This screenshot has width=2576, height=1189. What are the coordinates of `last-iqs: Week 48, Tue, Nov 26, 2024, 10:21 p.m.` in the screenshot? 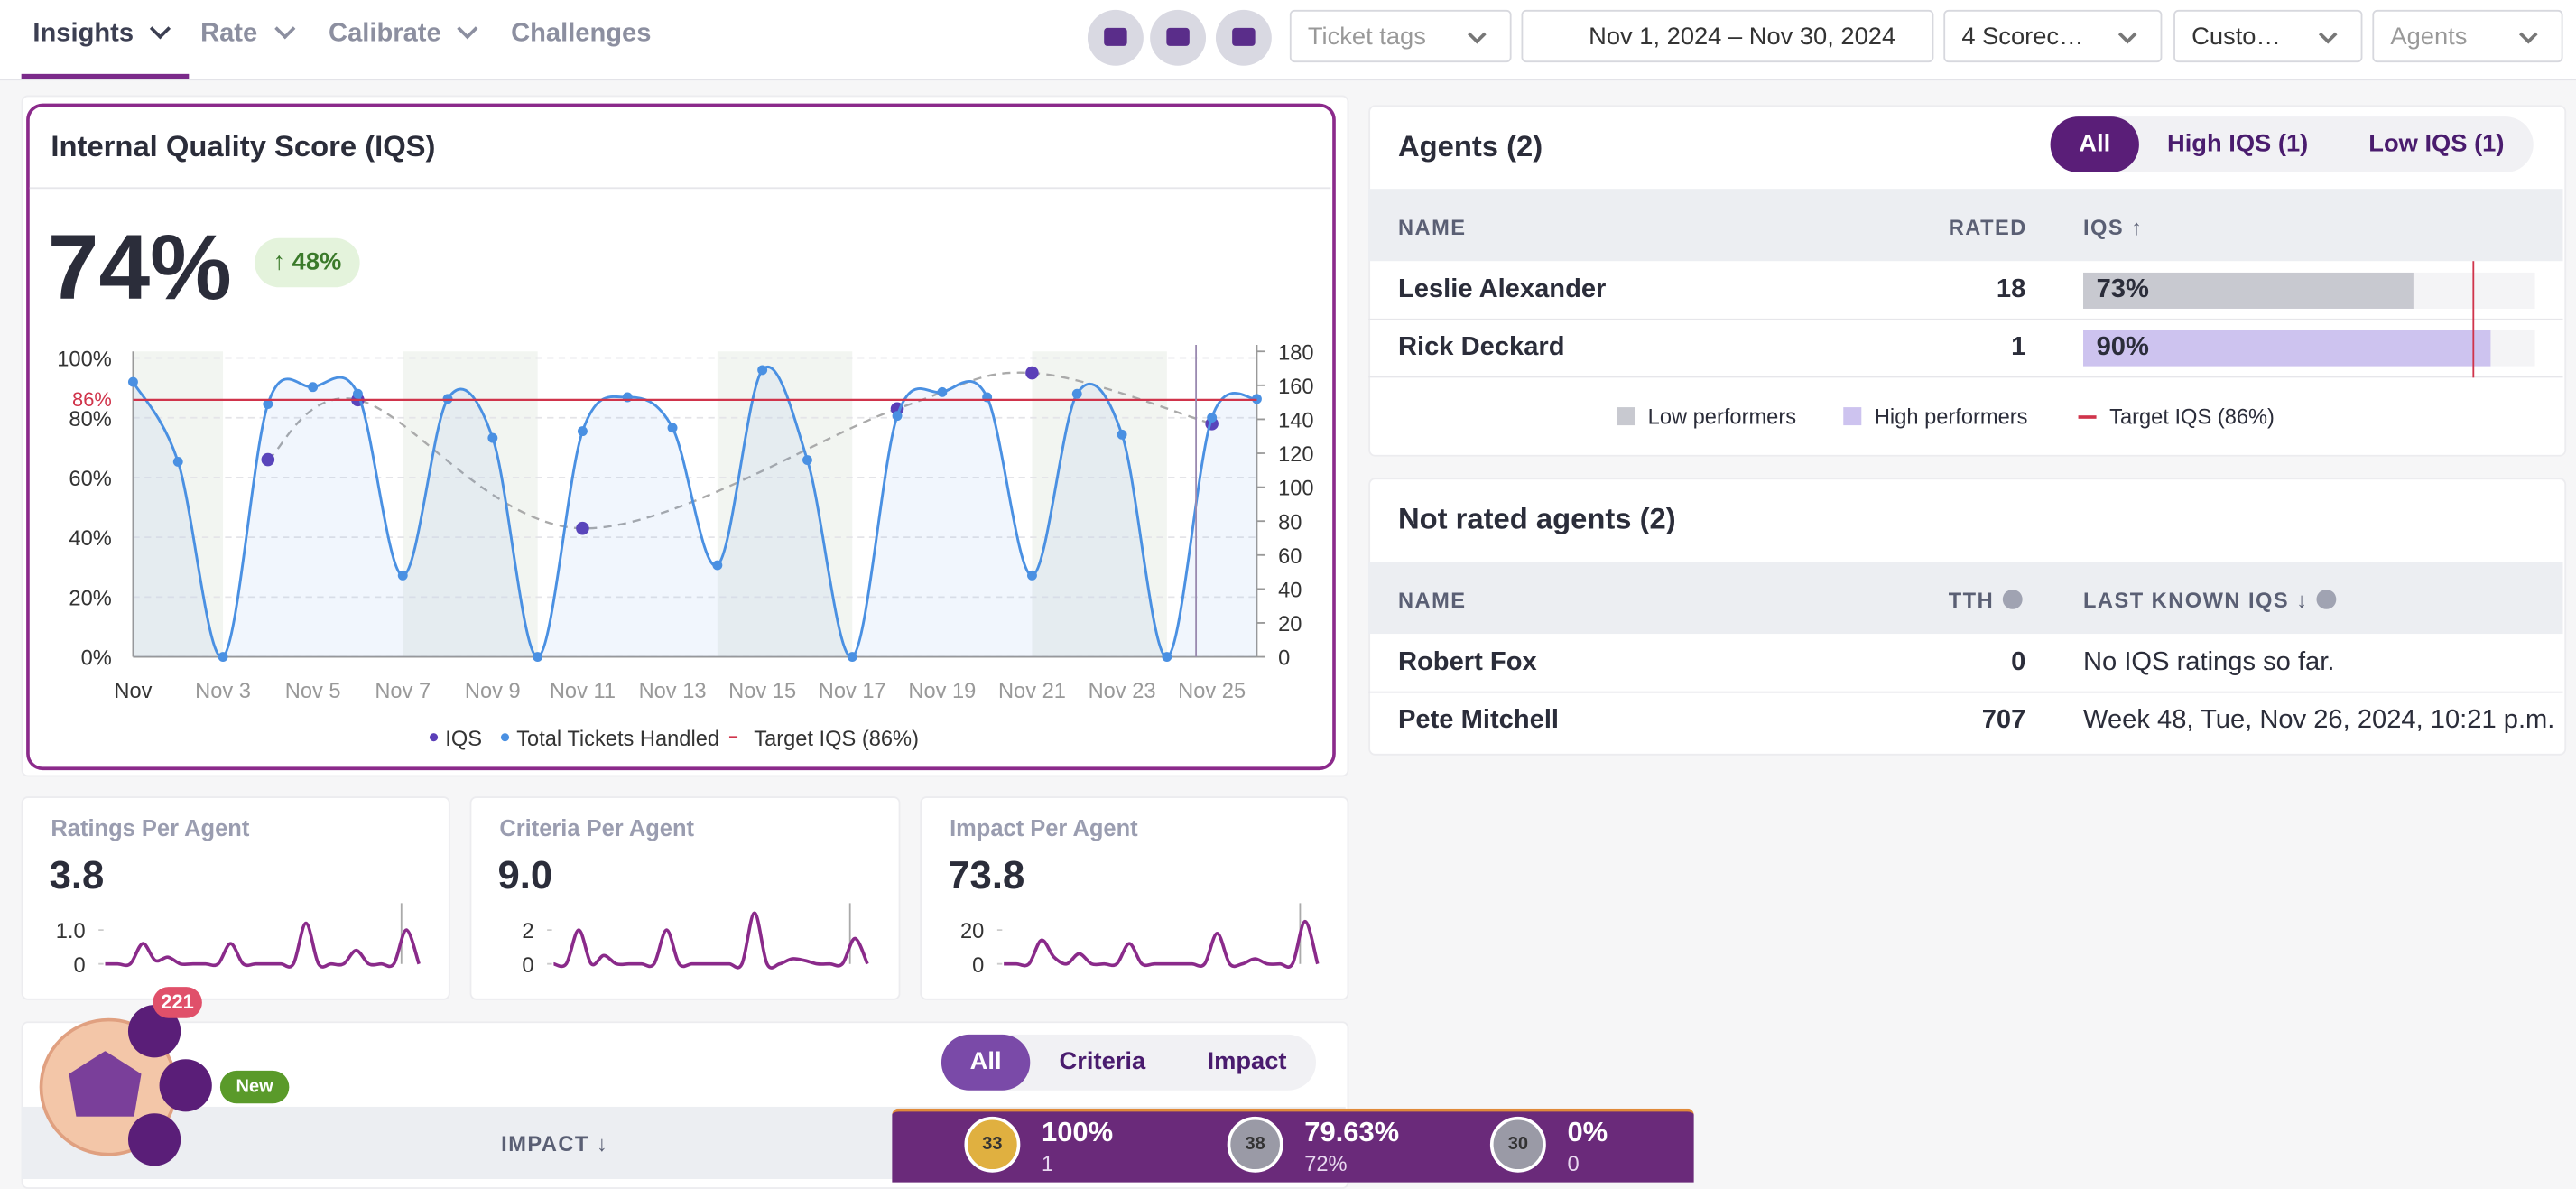 It's located at (2319, 720).